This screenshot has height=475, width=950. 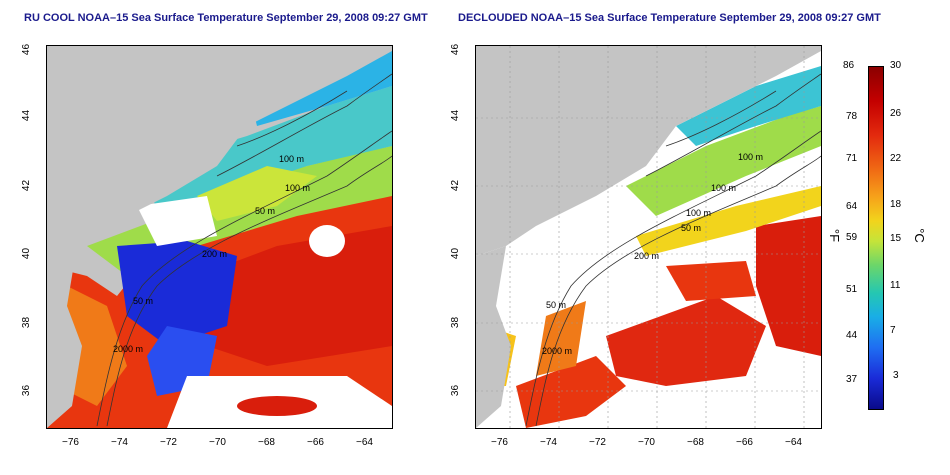 I want to click on celsius-tick: 30, so click(x=896, y=65).